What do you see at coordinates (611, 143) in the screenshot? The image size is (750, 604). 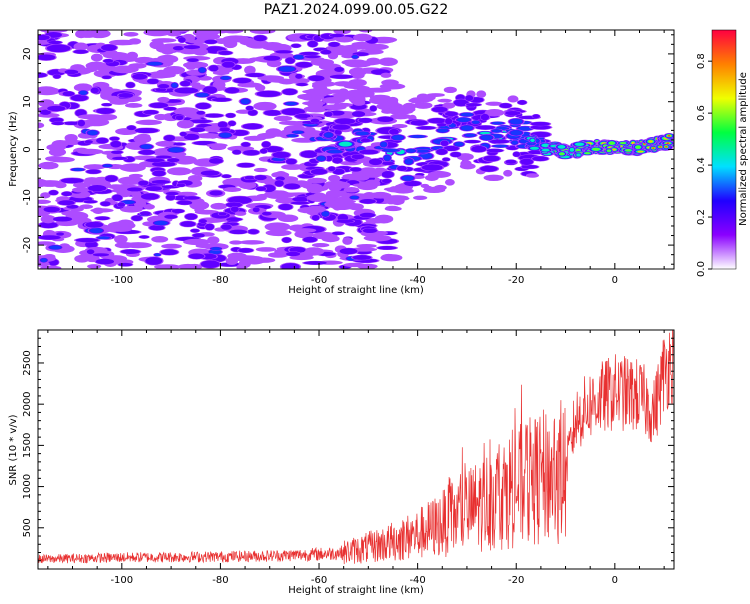 I see `heatmap-ridge-cell` at bounding box center [611, 143].